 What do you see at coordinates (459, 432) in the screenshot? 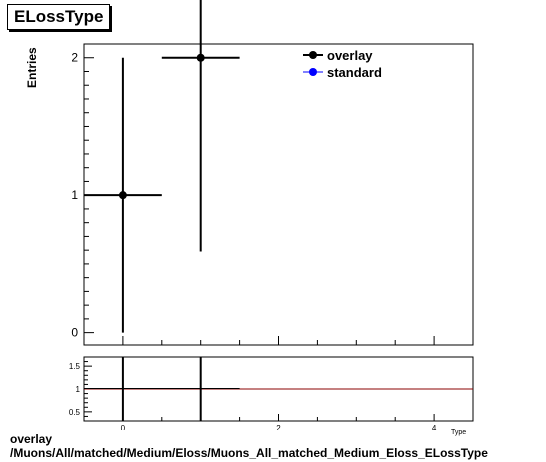
I see `x-axis-label: Type` at bounding box center [459, 432].